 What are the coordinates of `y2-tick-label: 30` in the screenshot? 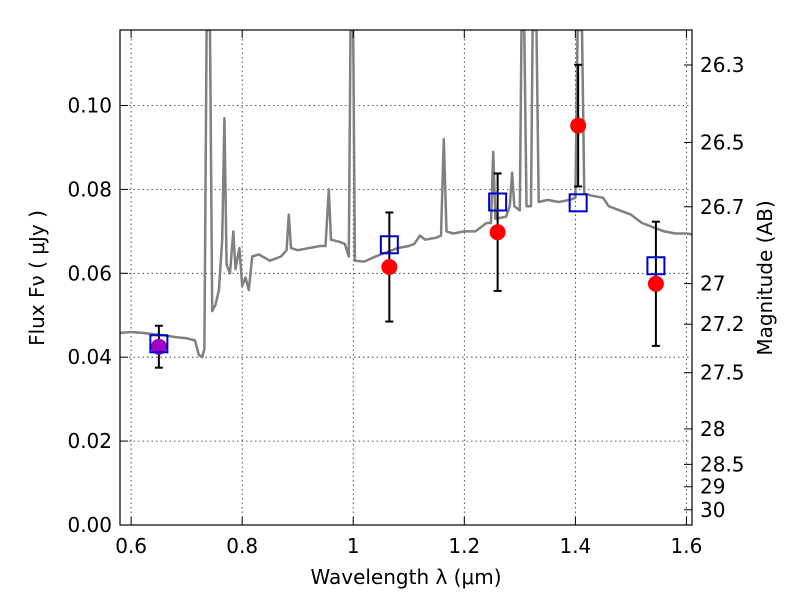 It's located at (712, 510).